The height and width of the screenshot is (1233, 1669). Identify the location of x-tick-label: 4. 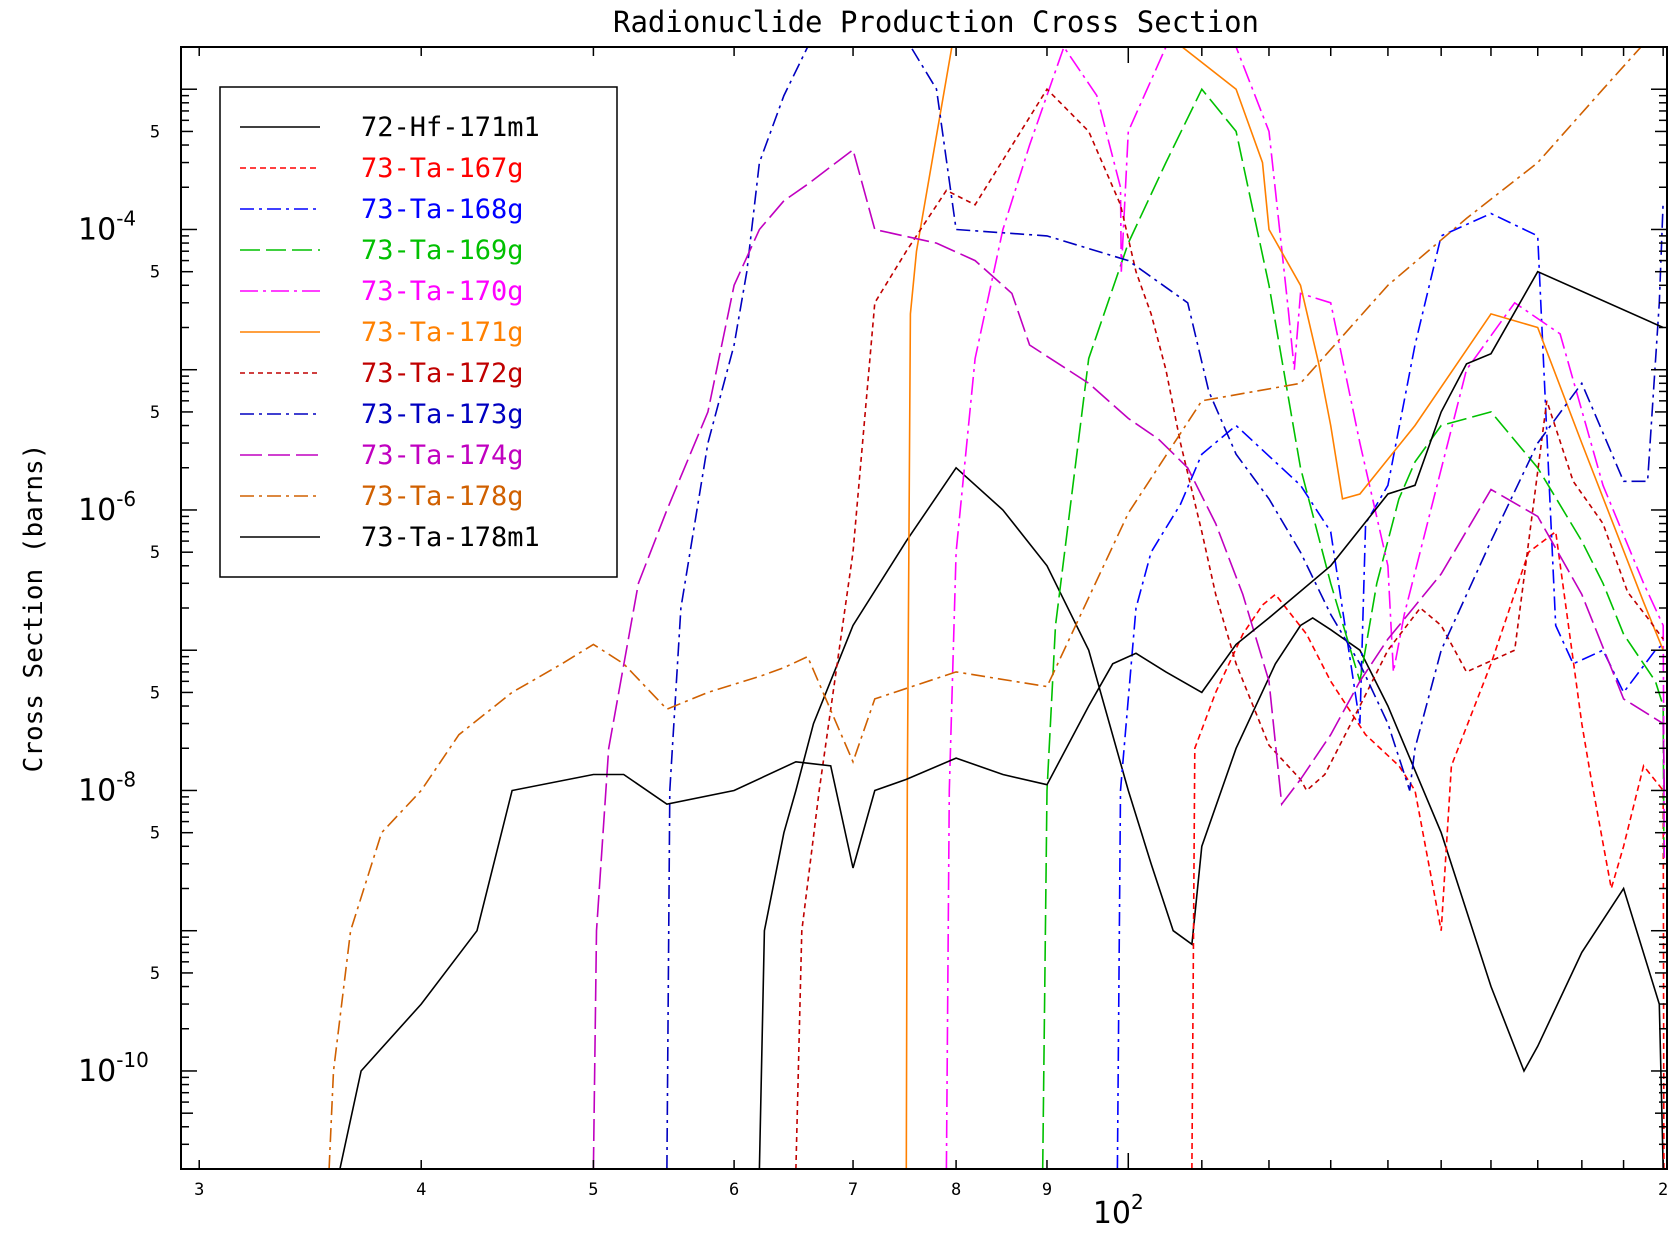
(421, 1190).